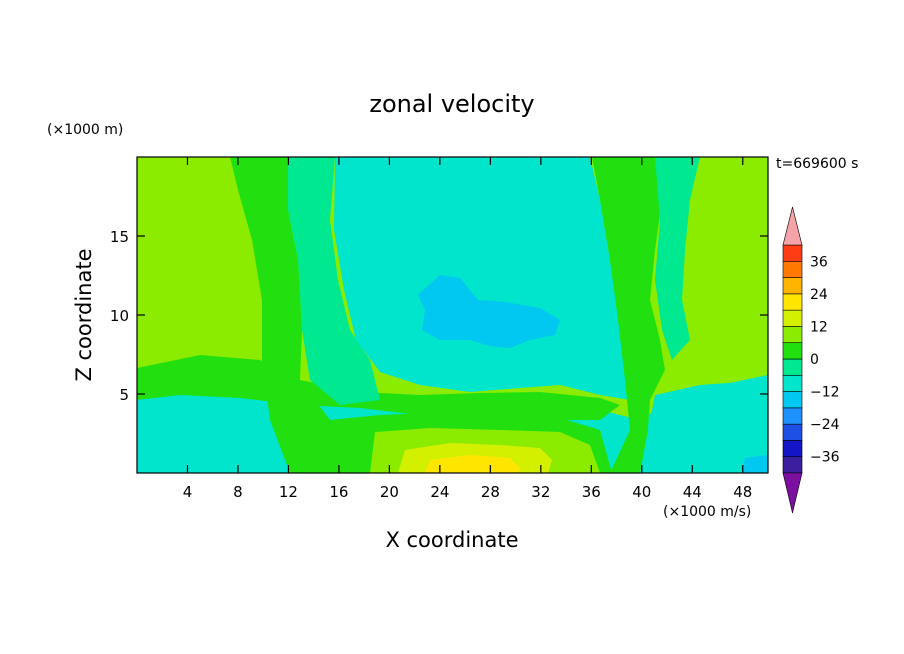 This screenshot has width=904, height=654. What do you see at coordinates (451, 104) in the screenshot?
I see `chart-title: zonal velocity` at bounding box center [451, 104].